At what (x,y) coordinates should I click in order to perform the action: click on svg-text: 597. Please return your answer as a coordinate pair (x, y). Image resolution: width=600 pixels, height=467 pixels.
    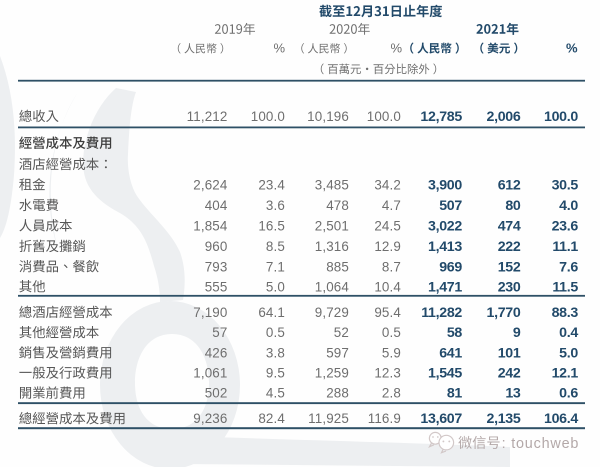
    Looking at the image, I should click on (337, 352).